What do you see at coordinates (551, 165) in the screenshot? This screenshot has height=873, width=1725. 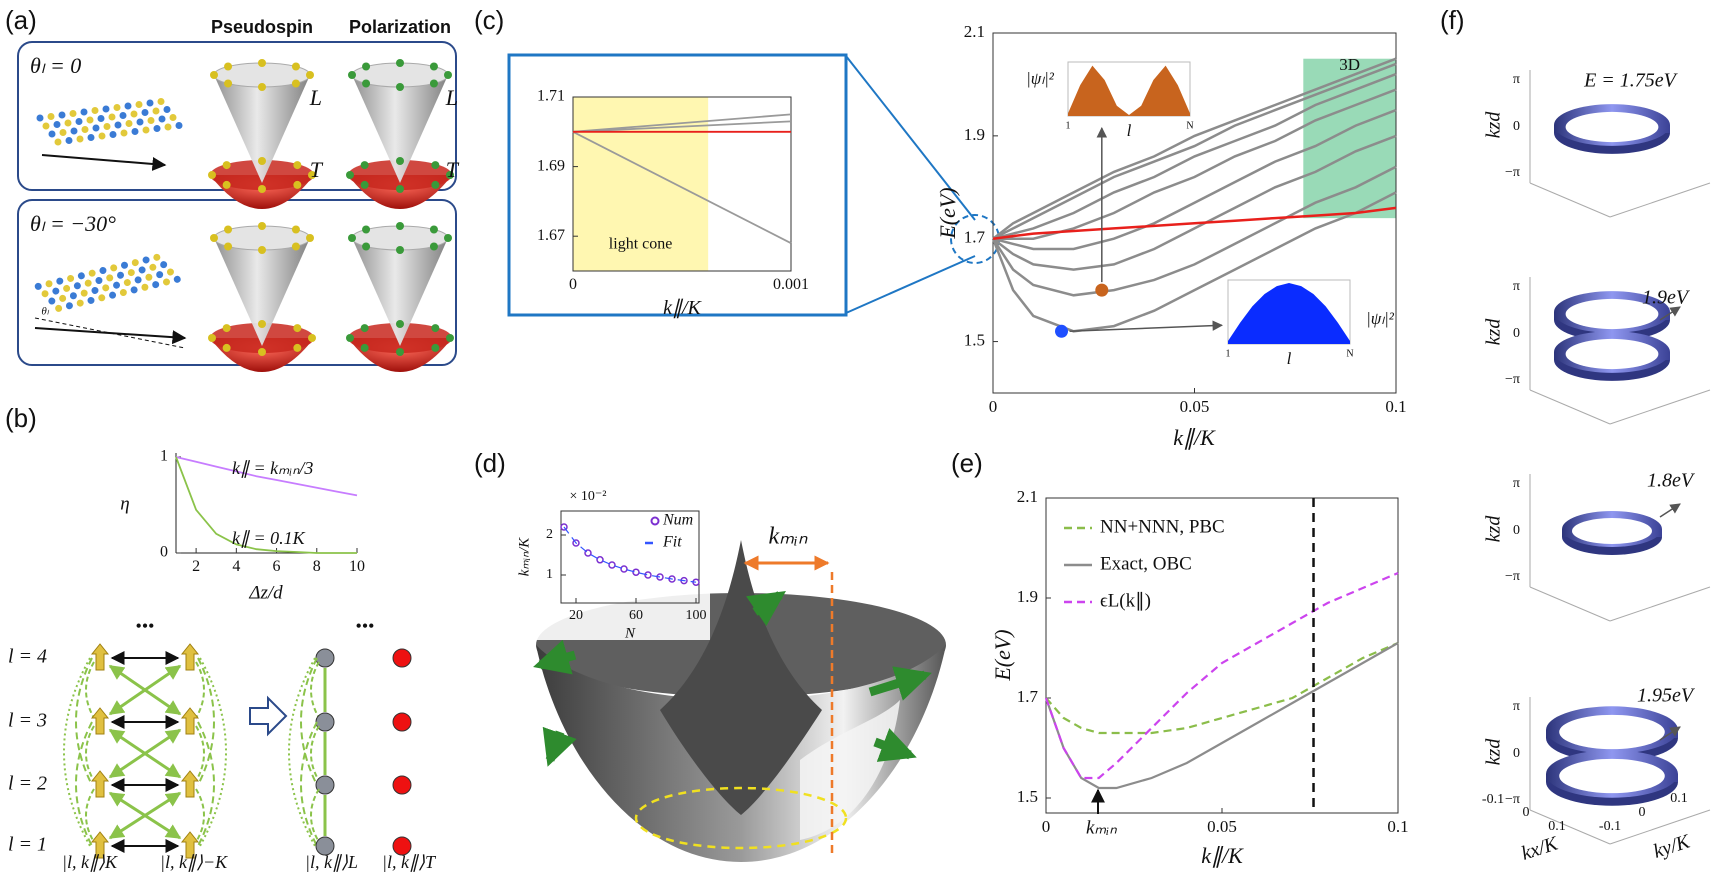 I see `y-tick-label: 1.69` at bounding box center [551, 165].